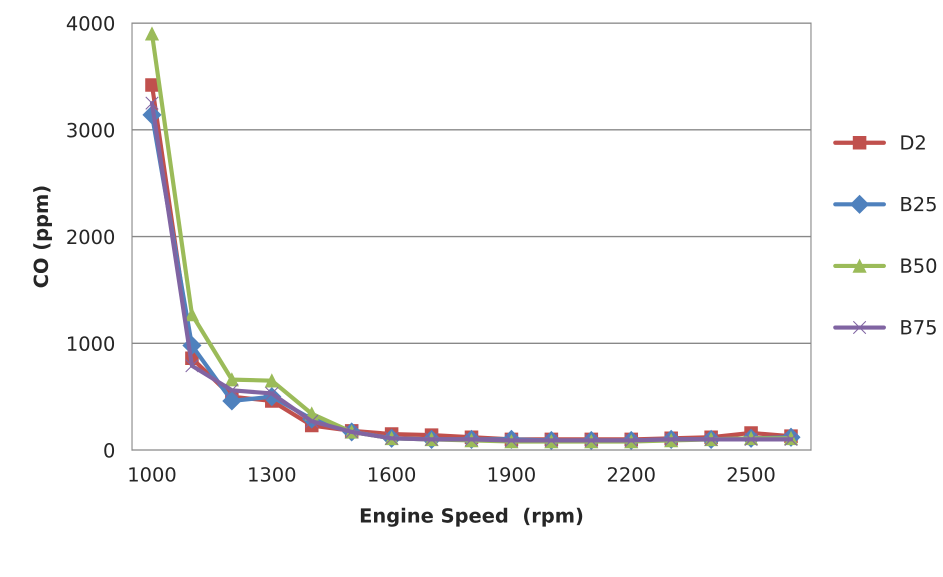 This screenshot has width=943, height=577. What do you see at coordinates (90, 23) in the screenshot?
I see `y-tick-label: 4000` at bounding box center [90, 23].